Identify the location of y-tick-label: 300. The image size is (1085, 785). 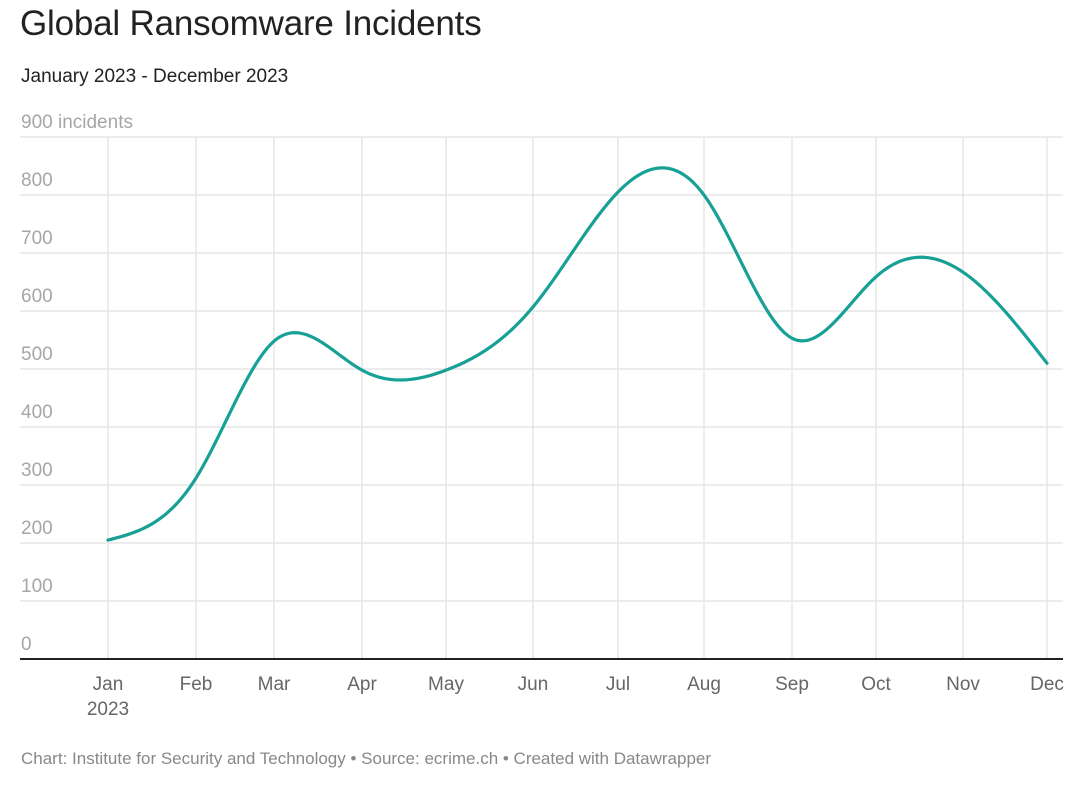
(37, 470).